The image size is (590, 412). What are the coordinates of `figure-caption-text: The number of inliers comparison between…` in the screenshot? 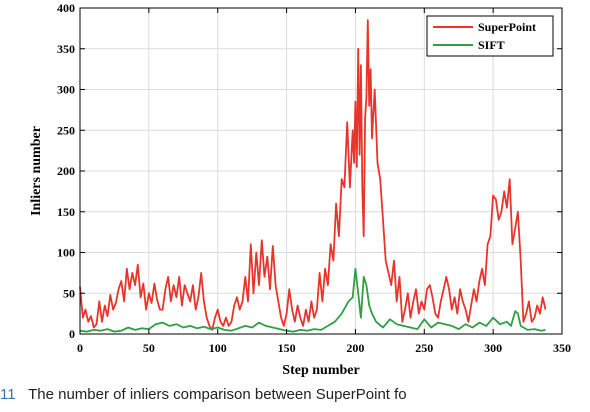 It's located at (217, 394).